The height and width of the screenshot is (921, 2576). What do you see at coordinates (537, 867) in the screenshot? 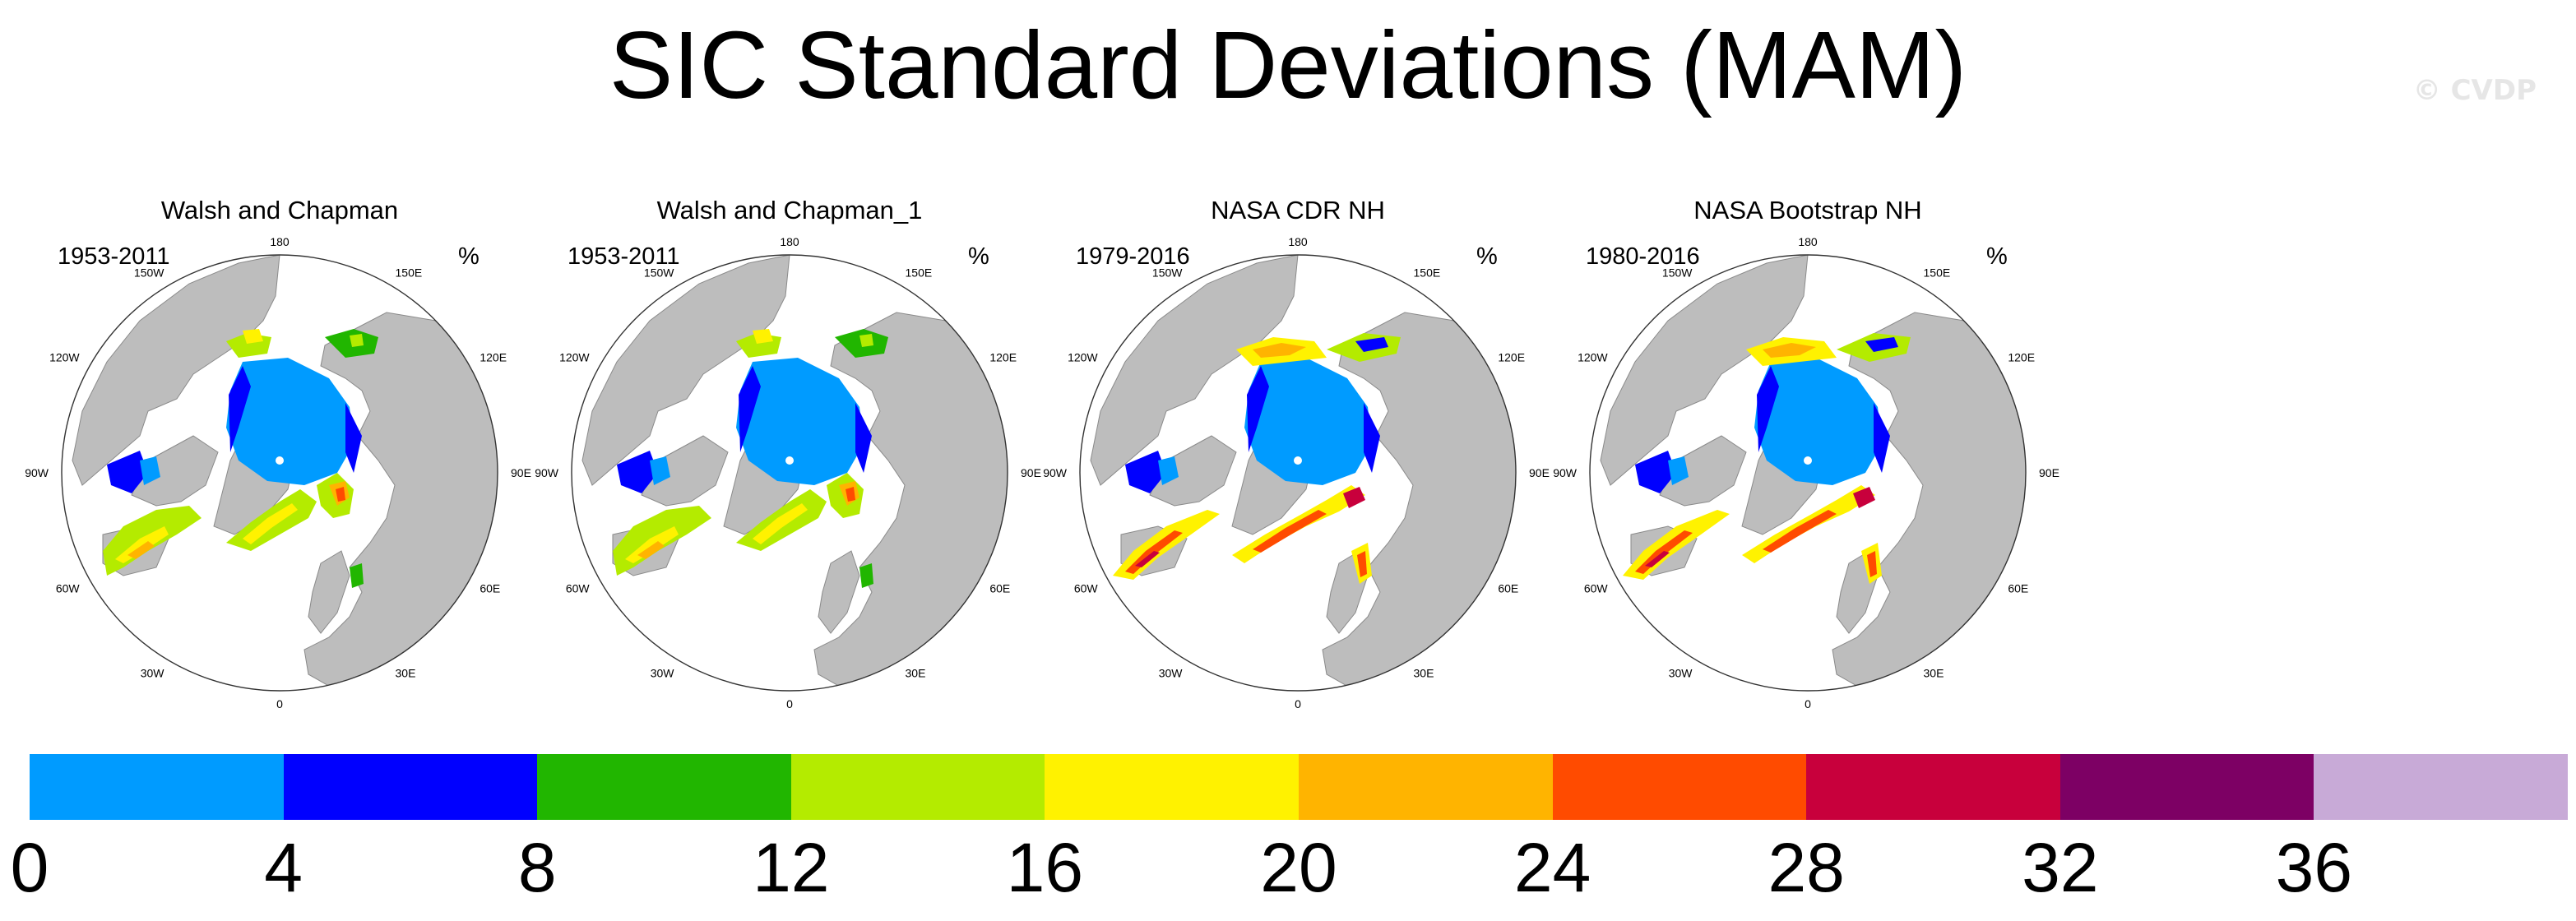
I see `colorbar-tick-label: 8` at bounding box center [537, 867].